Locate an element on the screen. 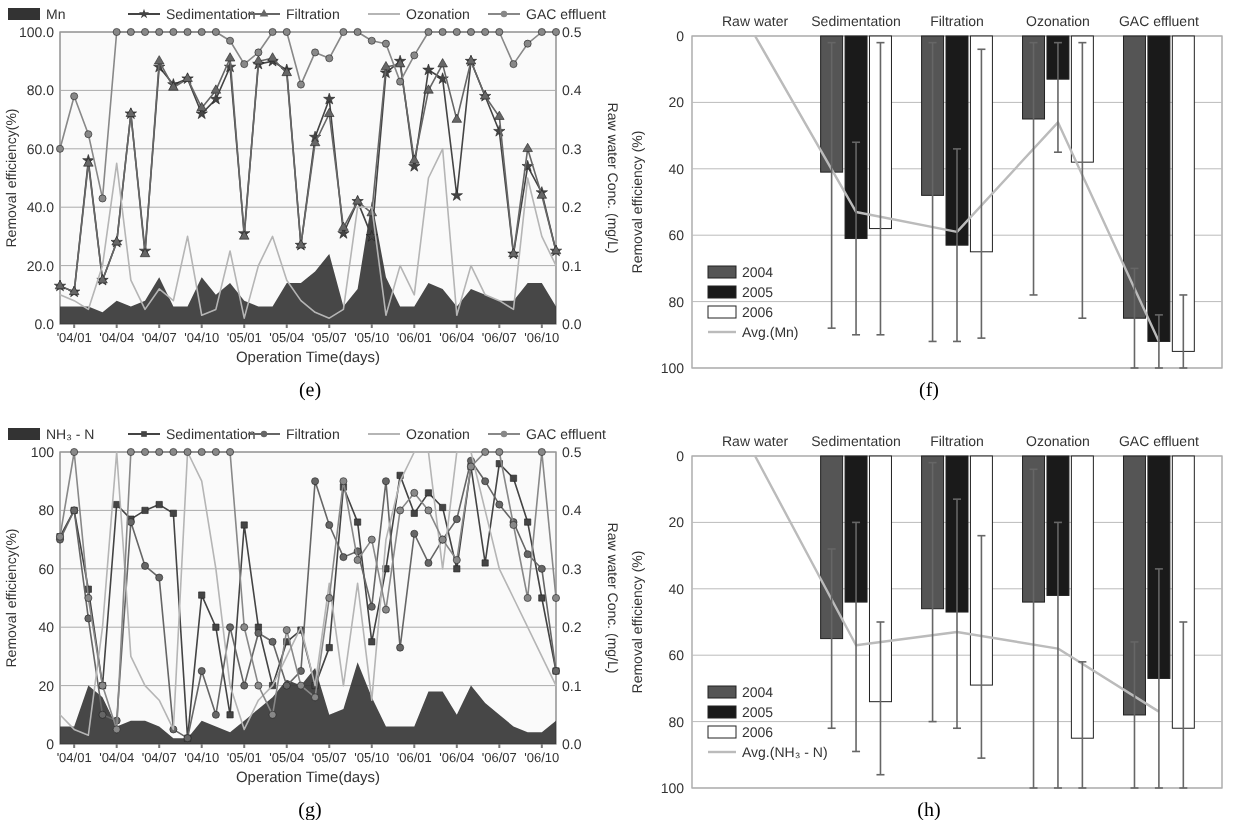  text: (f) is located at coordinates (929, 391).